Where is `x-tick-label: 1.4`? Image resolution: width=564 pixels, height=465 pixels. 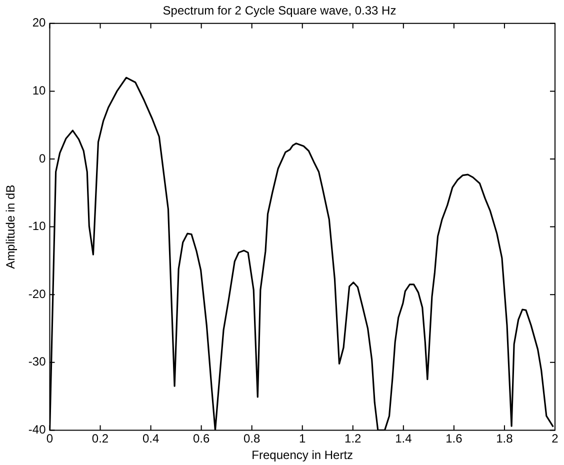 x-tick-label: 1.4 is located at coordinates (403, 439).